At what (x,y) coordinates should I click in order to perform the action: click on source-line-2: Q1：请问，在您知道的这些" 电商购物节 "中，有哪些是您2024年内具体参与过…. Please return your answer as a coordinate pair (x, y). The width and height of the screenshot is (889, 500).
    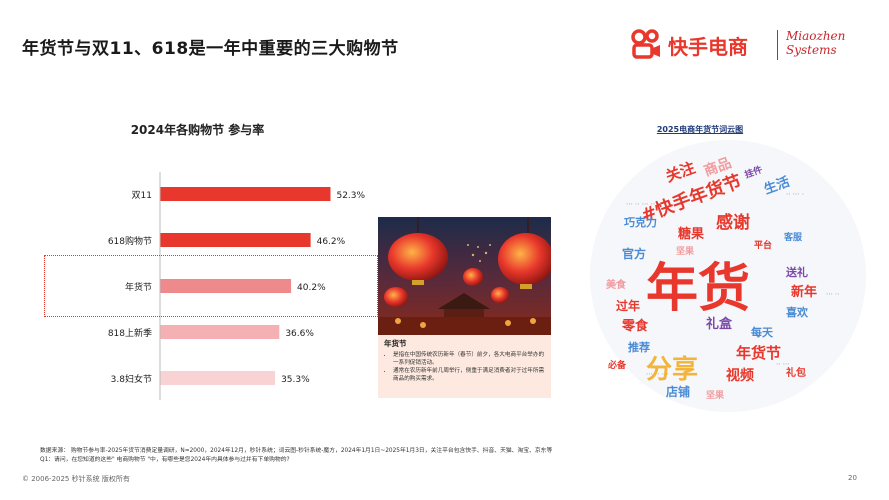
    Looking at the image, I should click on (165, 460).